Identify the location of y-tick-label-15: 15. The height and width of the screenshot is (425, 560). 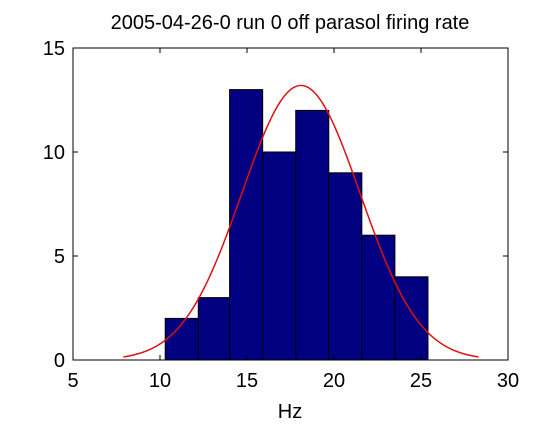
(54, 49).